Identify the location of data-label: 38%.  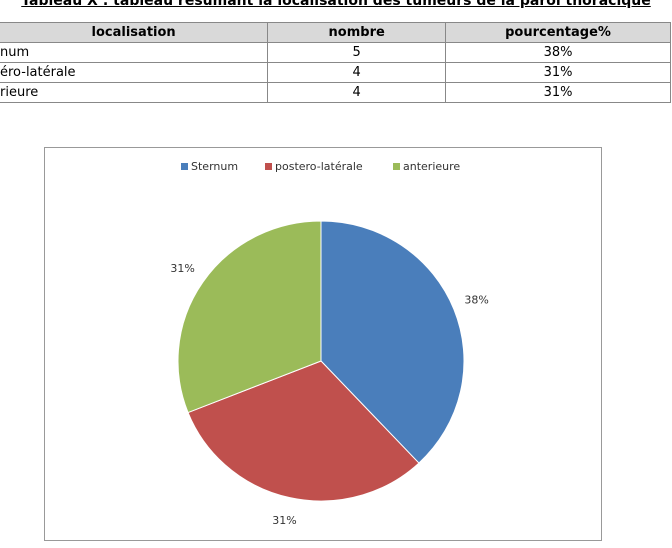
(476, 300).